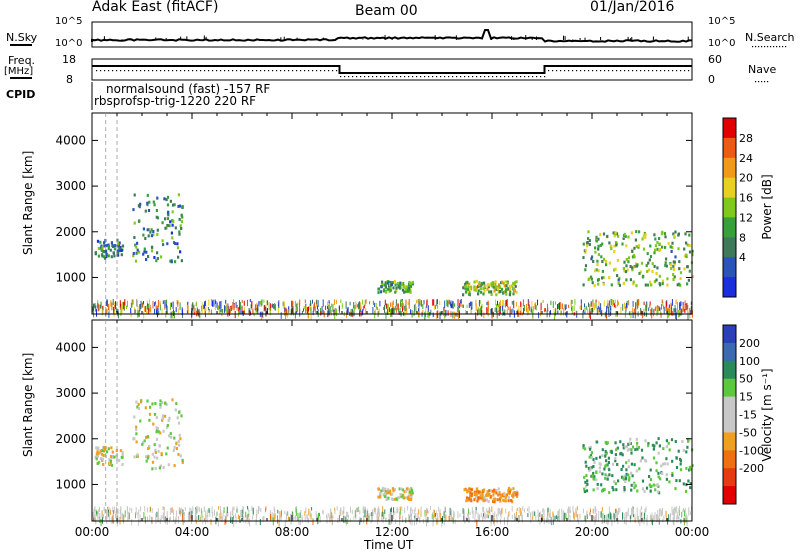 Image resolution: width=800 pixels, height=554 pixels. I want to click on velocity-colorbar-label: Velocity [m s⁻¹], so click(767, 415).